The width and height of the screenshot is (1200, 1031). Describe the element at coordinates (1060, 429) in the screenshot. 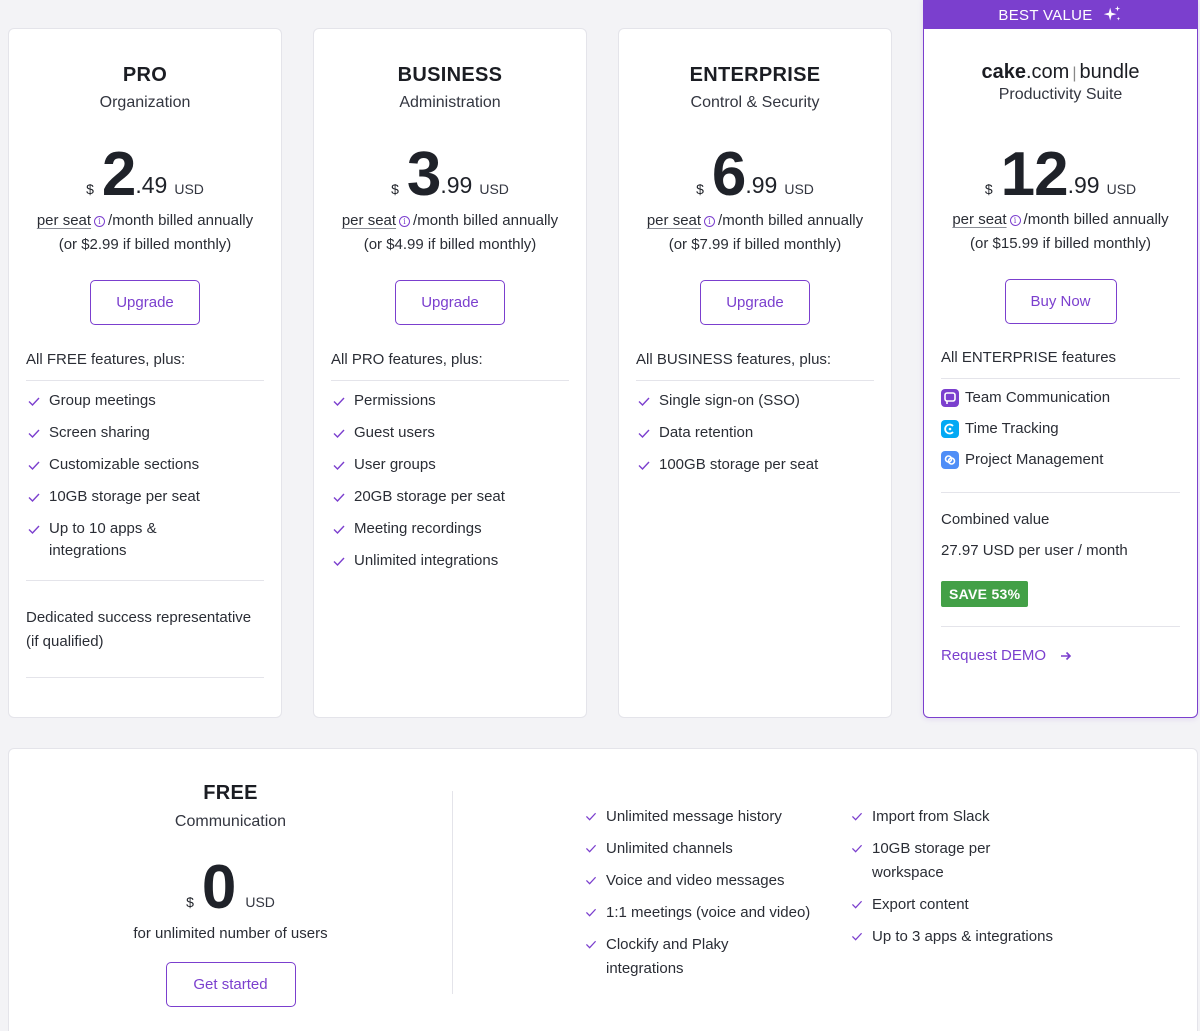

I see `list-item: Time Tracking` at that location.